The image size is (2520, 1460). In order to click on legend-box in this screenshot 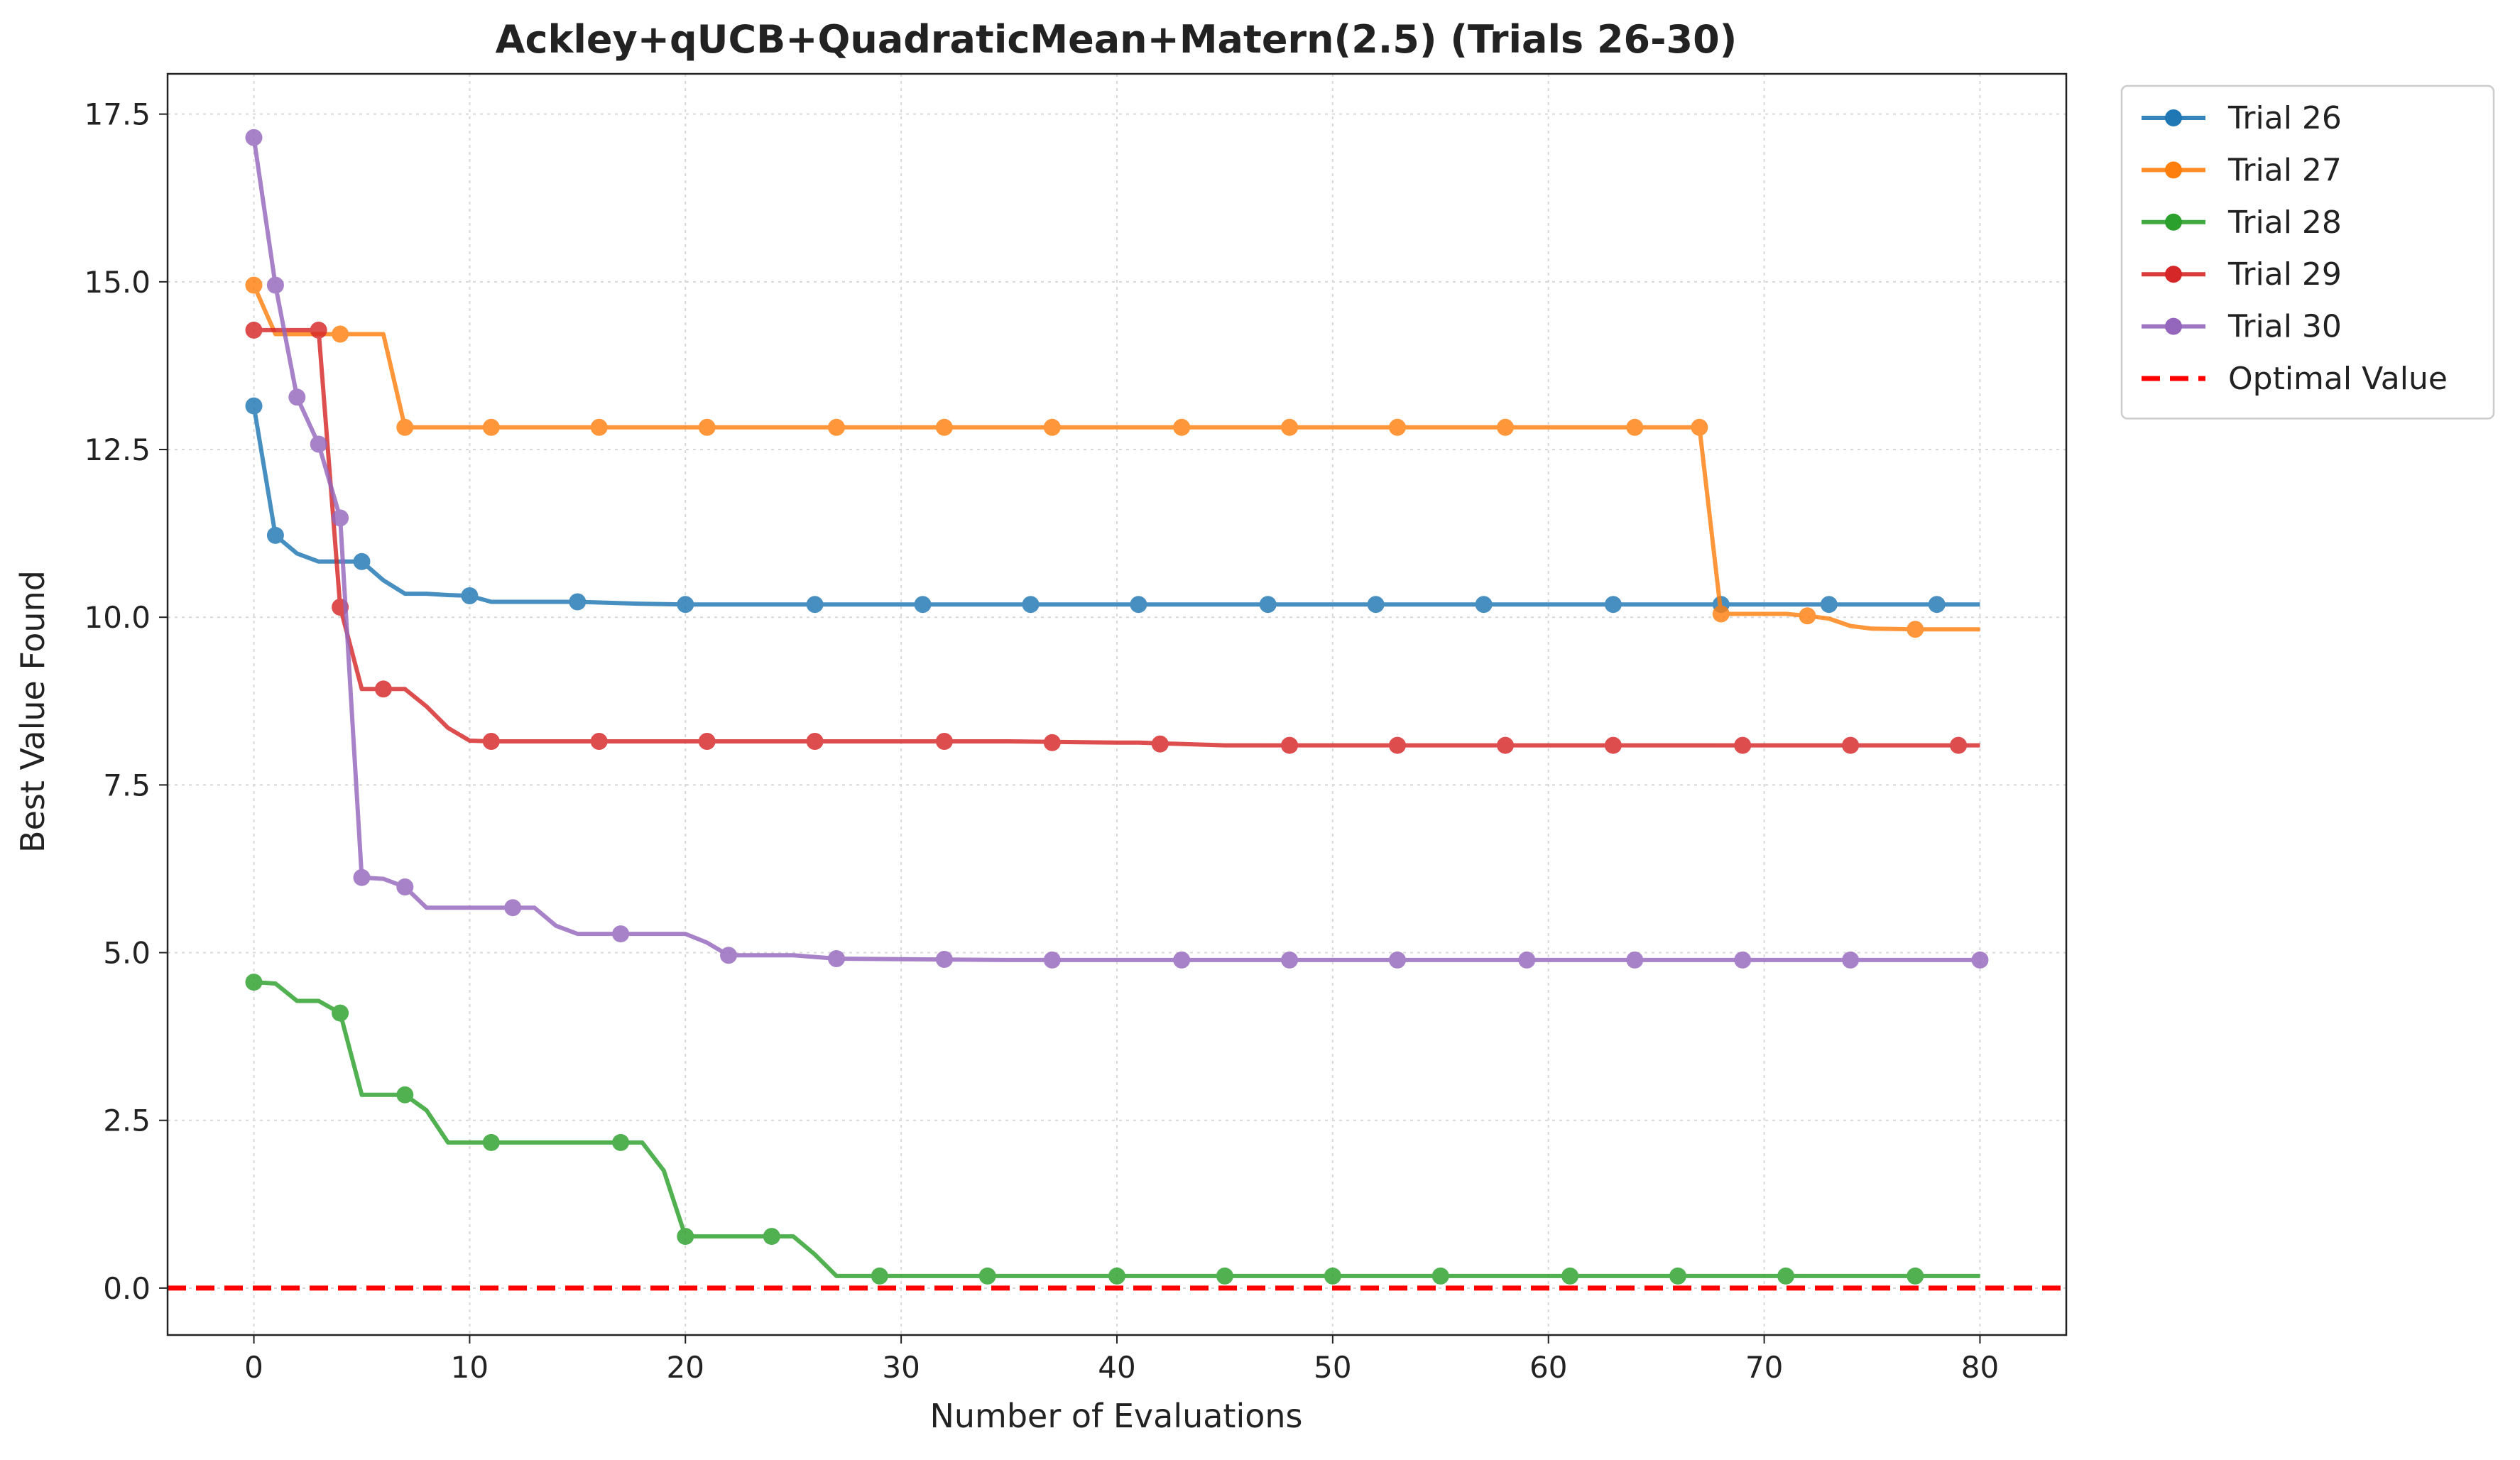, I will do `click(2307, 252)`.